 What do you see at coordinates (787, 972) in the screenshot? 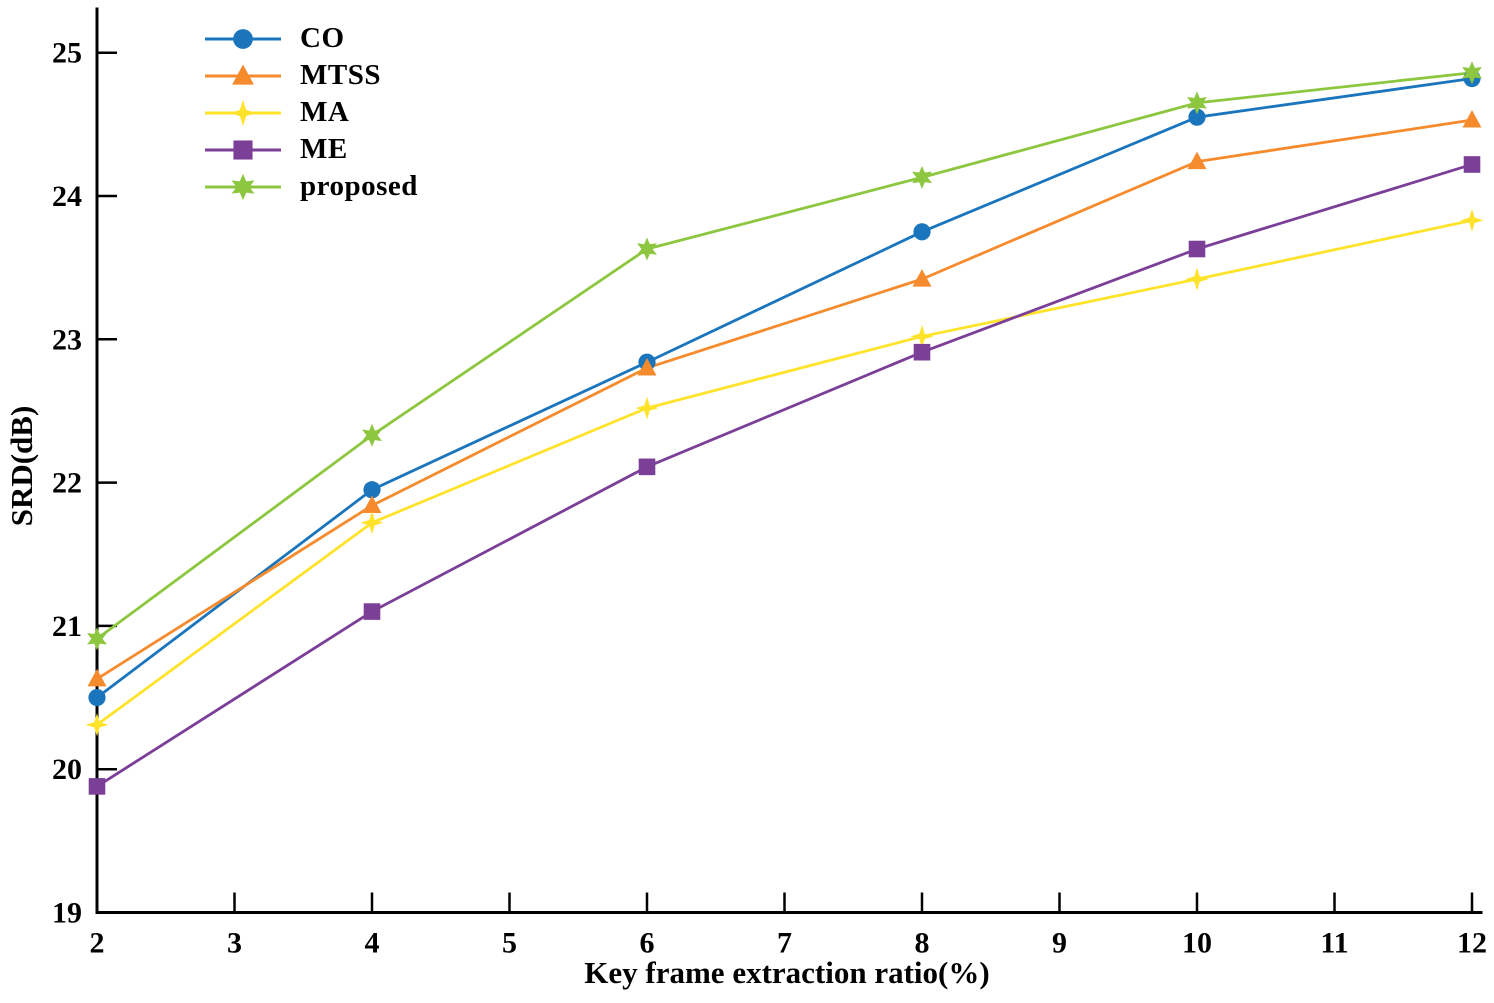
I see `x-axis-label: Key frame extraction ratio(%)` at bounding box center [787, 972].